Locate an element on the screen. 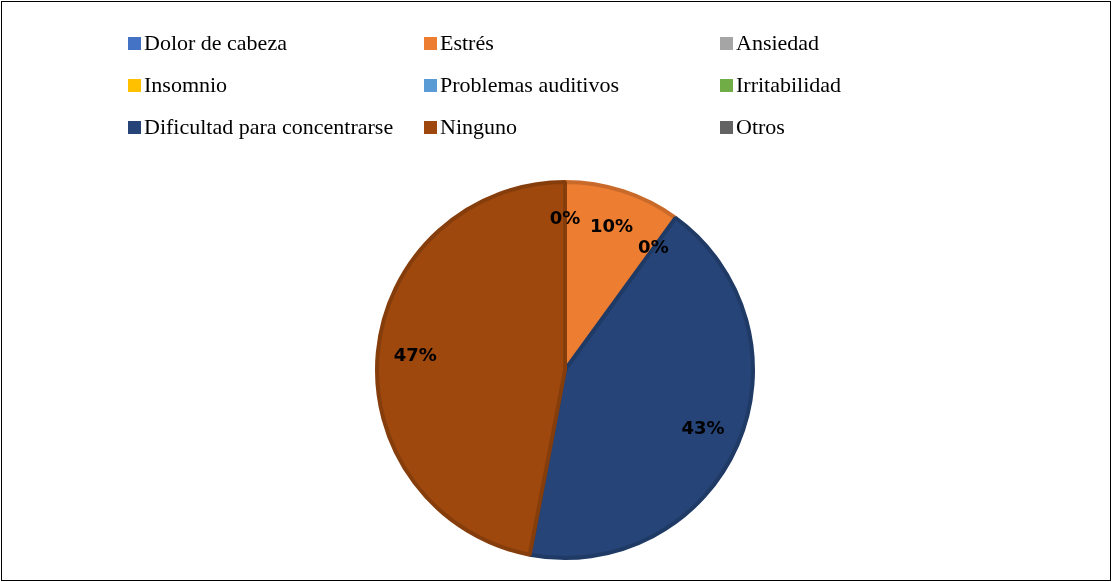  data-label: 10% is located at coordinates (611, 225).